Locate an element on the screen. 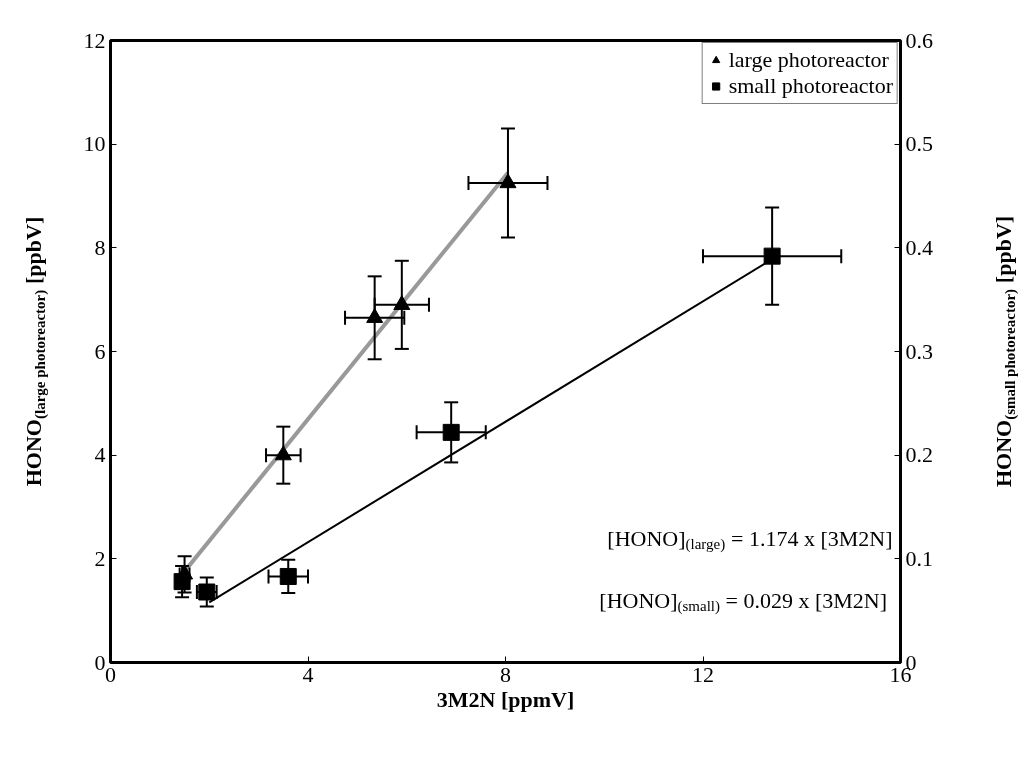 This screenshot has width=1026, height=758. y-tick-label: 6 is located at coordinates (100, 351).